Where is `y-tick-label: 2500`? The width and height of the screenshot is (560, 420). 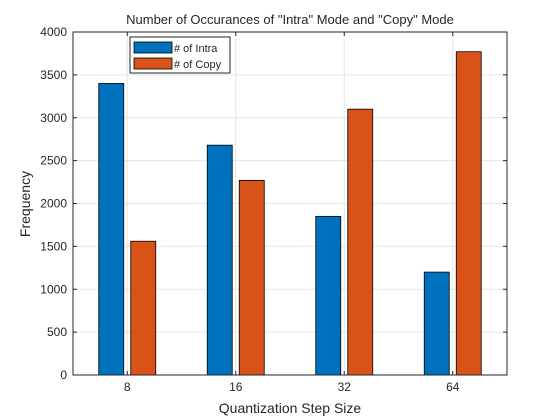 y-tick-label: 2500 is located at coordinates (53, 161).